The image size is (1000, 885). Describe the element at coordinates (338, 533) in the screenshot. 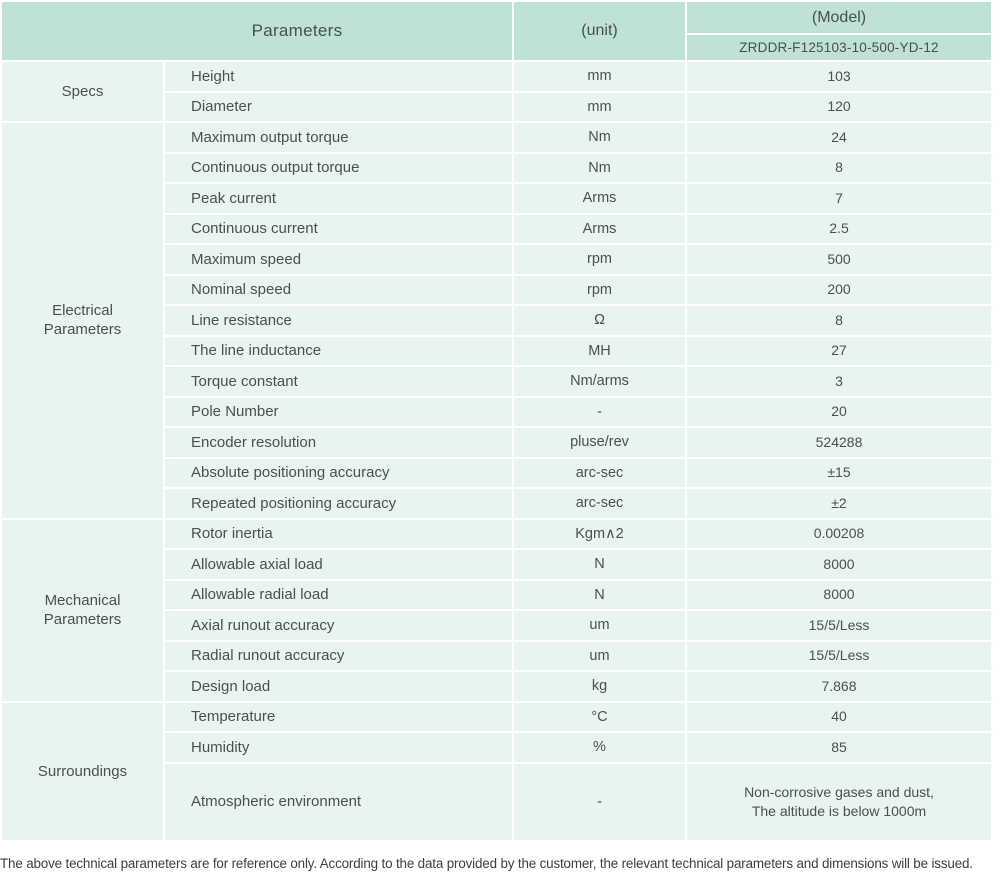

I see `param-cell: Rotor inertia` at that location.